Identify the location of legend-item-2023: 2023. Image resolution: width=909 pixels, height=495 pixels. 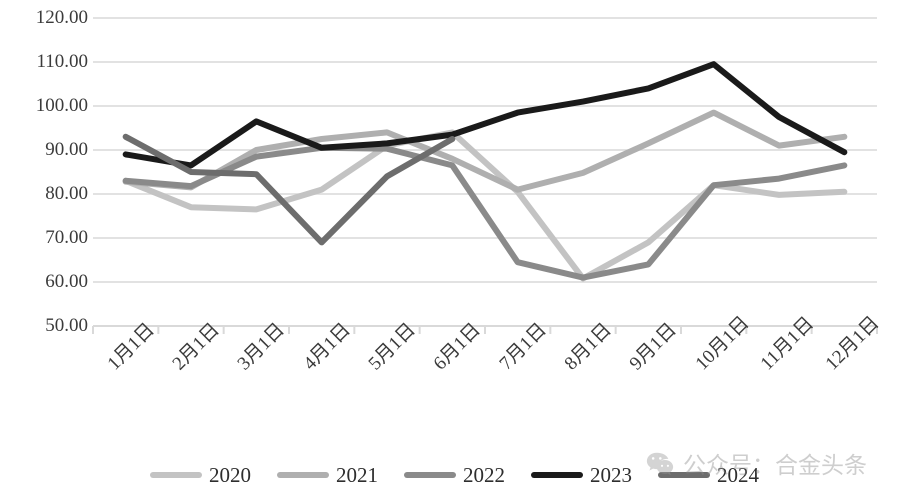
(581, 475).